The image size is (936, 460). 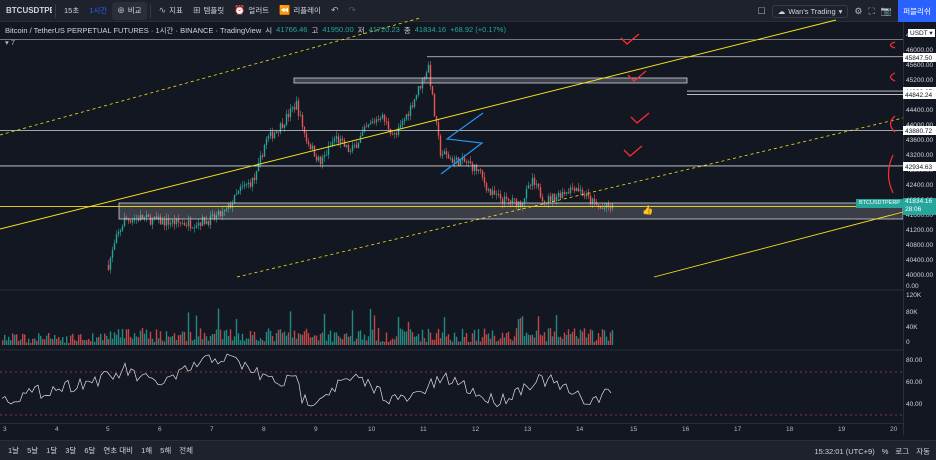 I want to click on currency-selector: USDT ▾, so click(x=921, y=33).